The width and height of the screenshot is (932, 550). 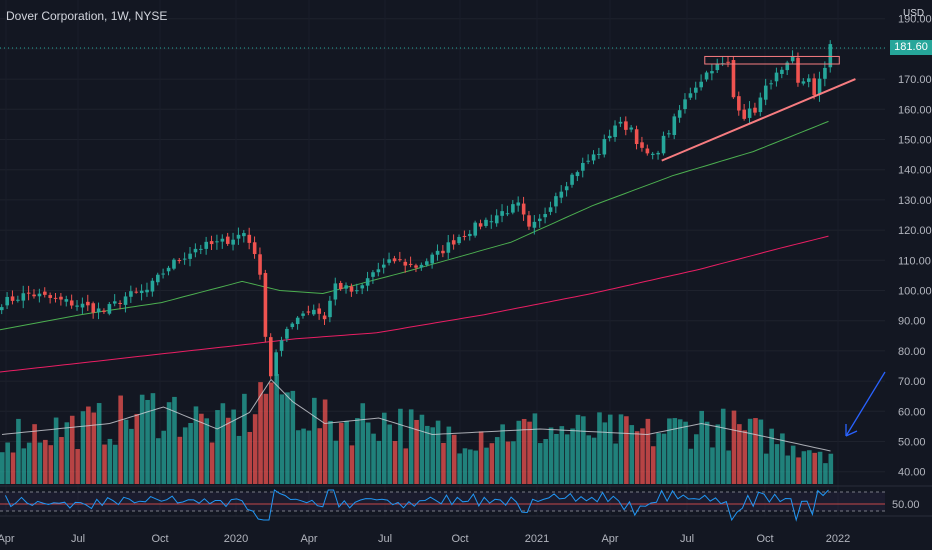 I want to click on time-tick-label: Jul, so click(x=78, y=539).